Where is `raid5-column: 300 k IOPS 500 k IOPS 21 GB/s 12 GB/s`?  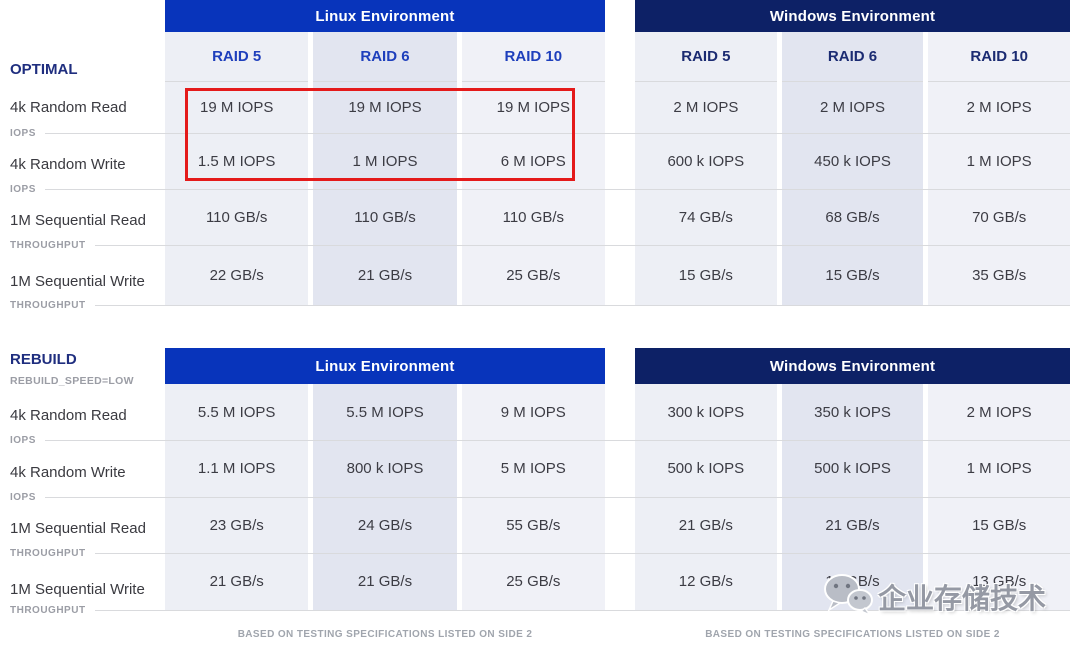
raid5-column: 300 k IOPS 500 k IOPS 21 GB/s 12 GB/s is located at coordinates (706, 497).